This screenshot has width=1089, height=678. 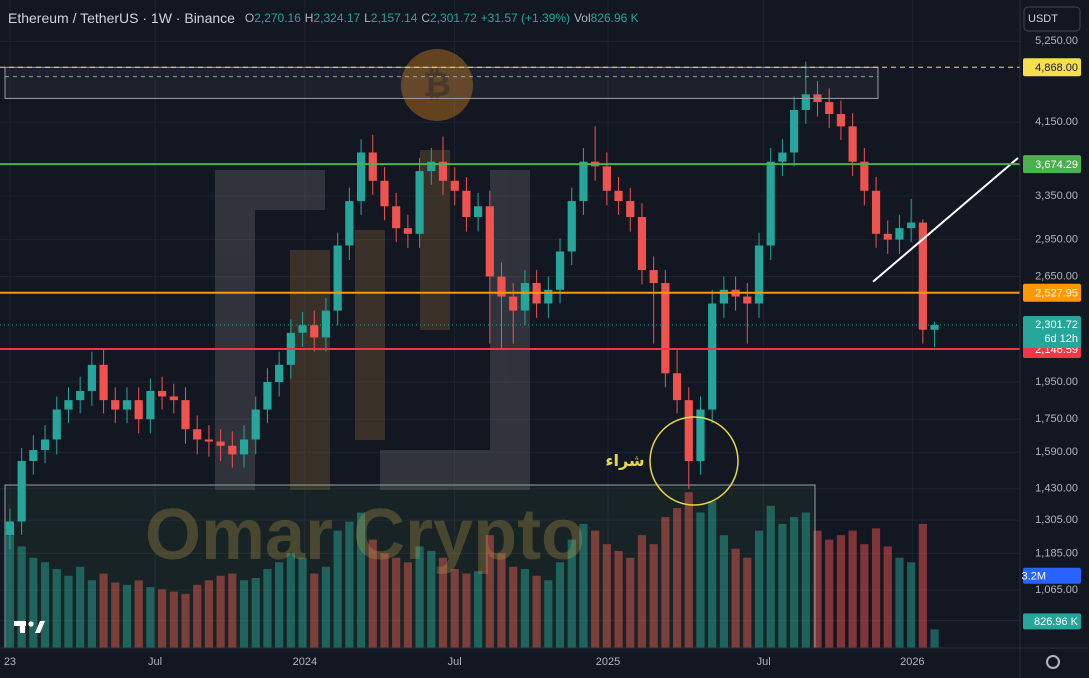 I want to click on settings-icon, so click(x=1053, y=662).